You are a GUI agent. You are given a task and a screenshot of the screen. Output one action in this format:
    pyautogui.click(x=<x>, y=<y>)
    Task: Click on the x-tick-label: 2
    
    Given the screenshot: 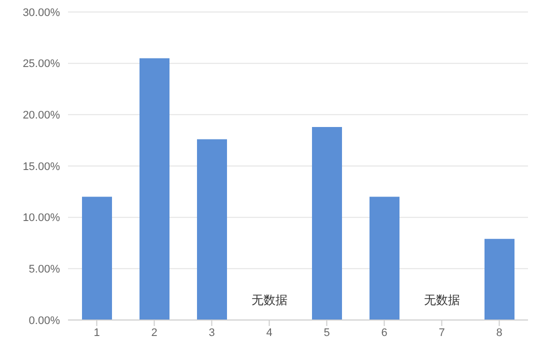 What is the action you would take?
    pyautogui.click(x=154, y=332)
    